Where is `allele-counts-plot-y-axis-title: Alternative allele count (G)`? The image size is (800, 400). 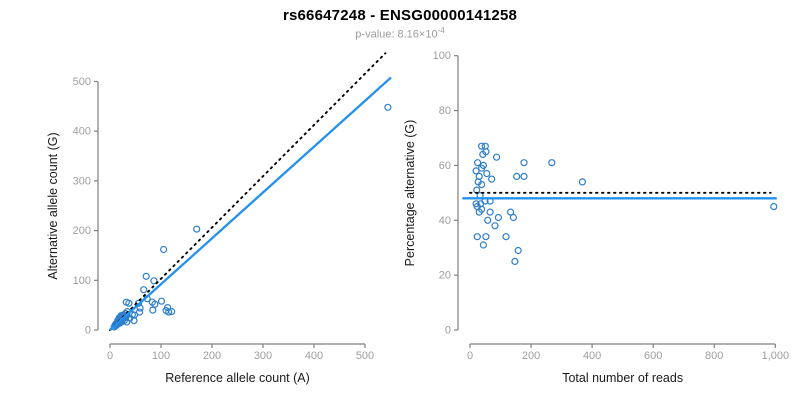
allele-counts-plot-y-axis-title: Alternative allele count (G) is located at coordinates (53, 205).